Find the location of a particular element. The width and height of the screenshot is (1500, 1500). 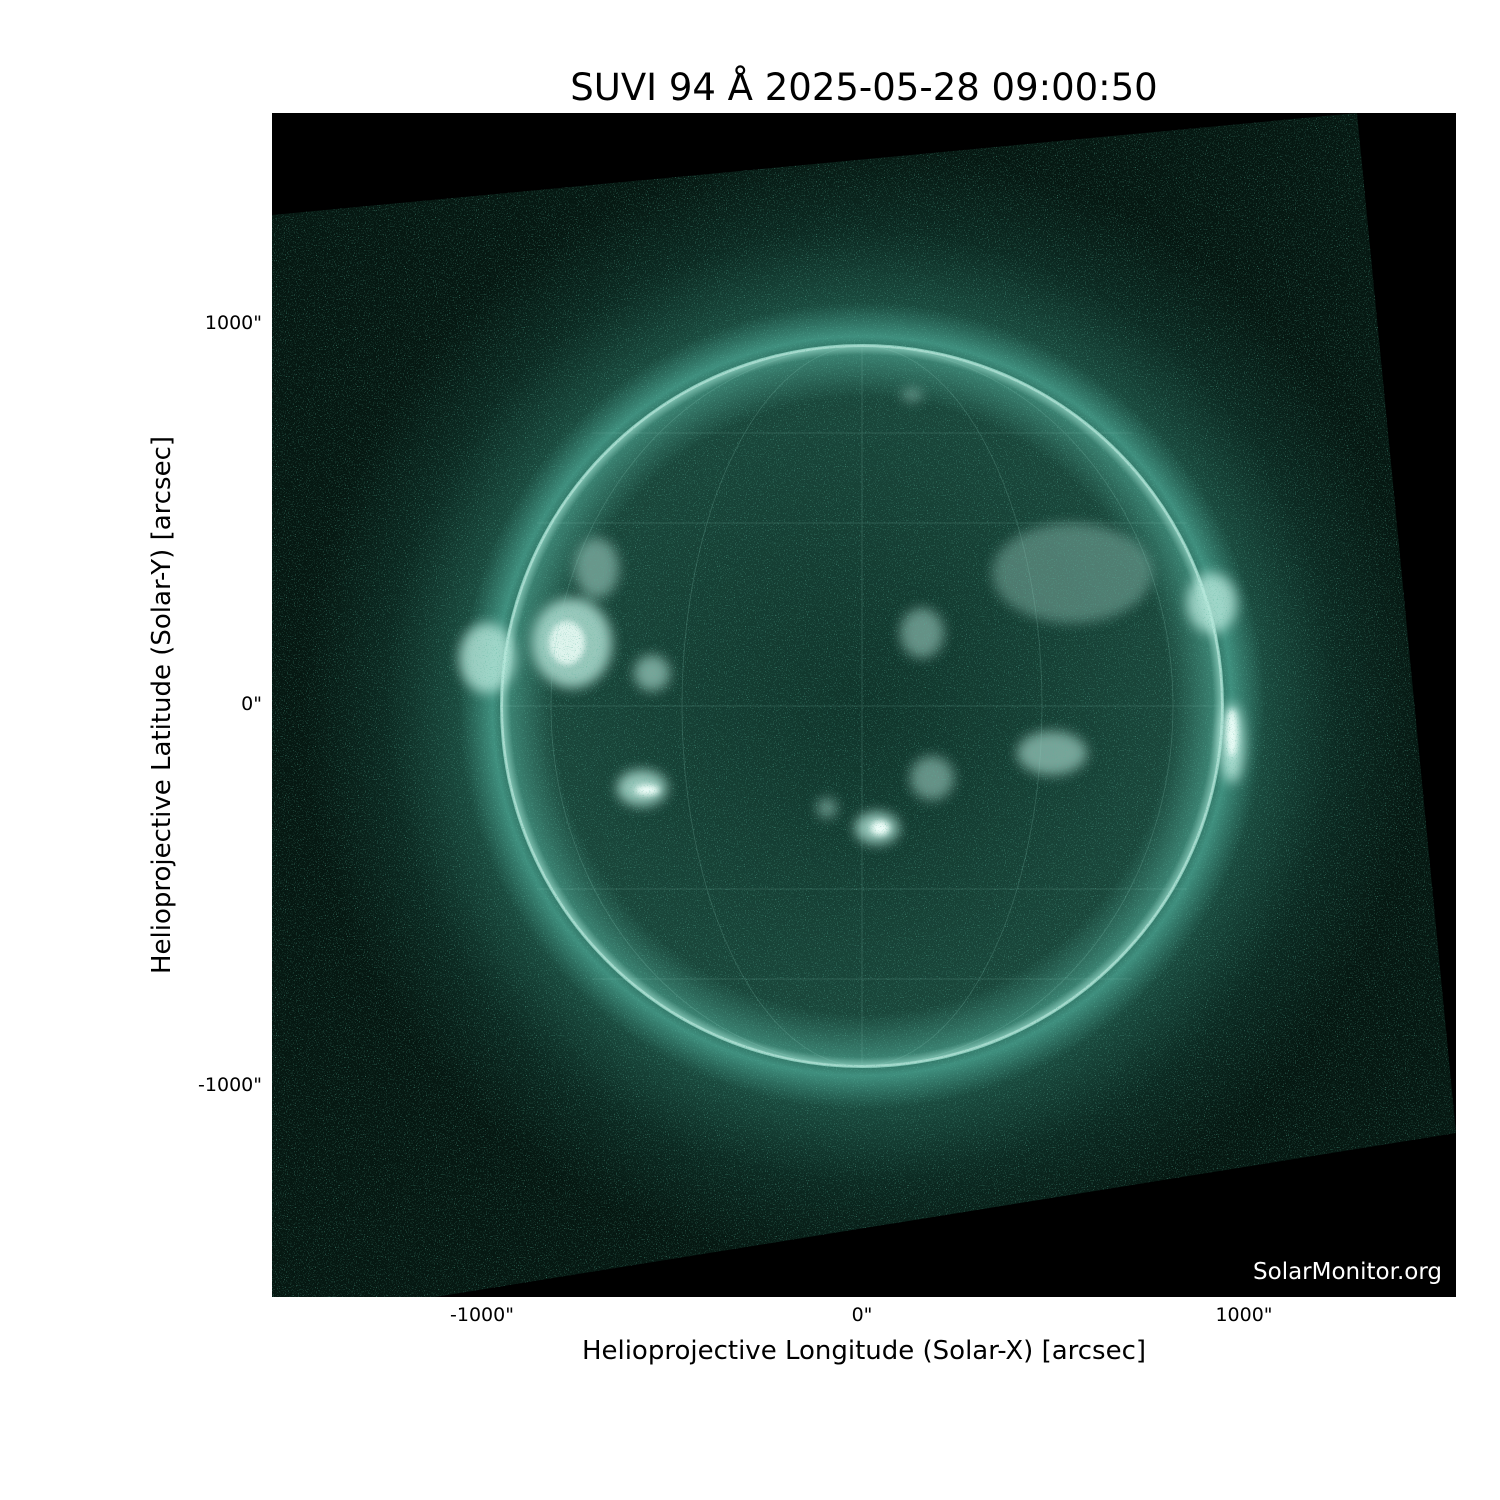

plot-title: SUVI 94 Å 2025-05-28 09:00:50 is located at coordinates (864, 87).